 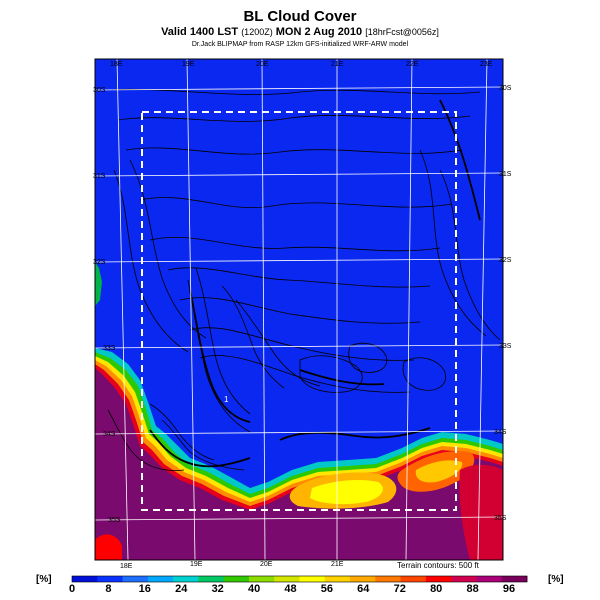 What do you see at coordinates (505, 346) in the screenshot?
I see `lat-label-right: 33S` at bounding box center [505, 346].